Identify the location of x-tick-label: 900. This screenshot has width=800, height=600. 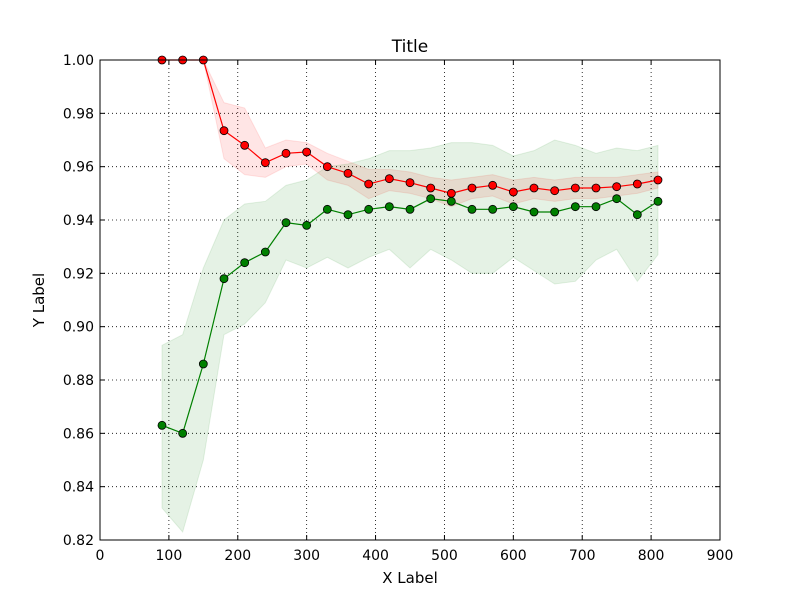
(720, 556).